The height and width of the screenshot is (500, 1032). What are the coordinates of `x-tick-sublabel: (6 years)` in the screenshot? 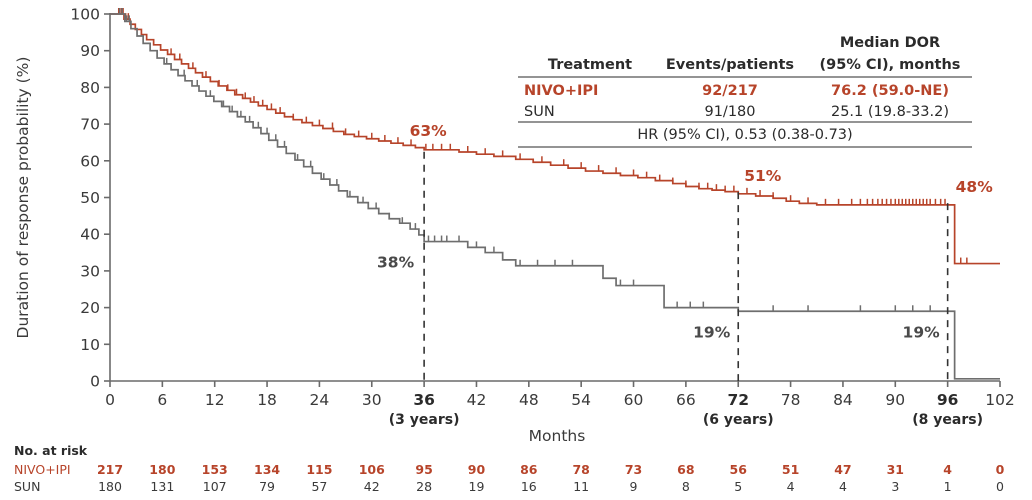 It's located at (738, 420).